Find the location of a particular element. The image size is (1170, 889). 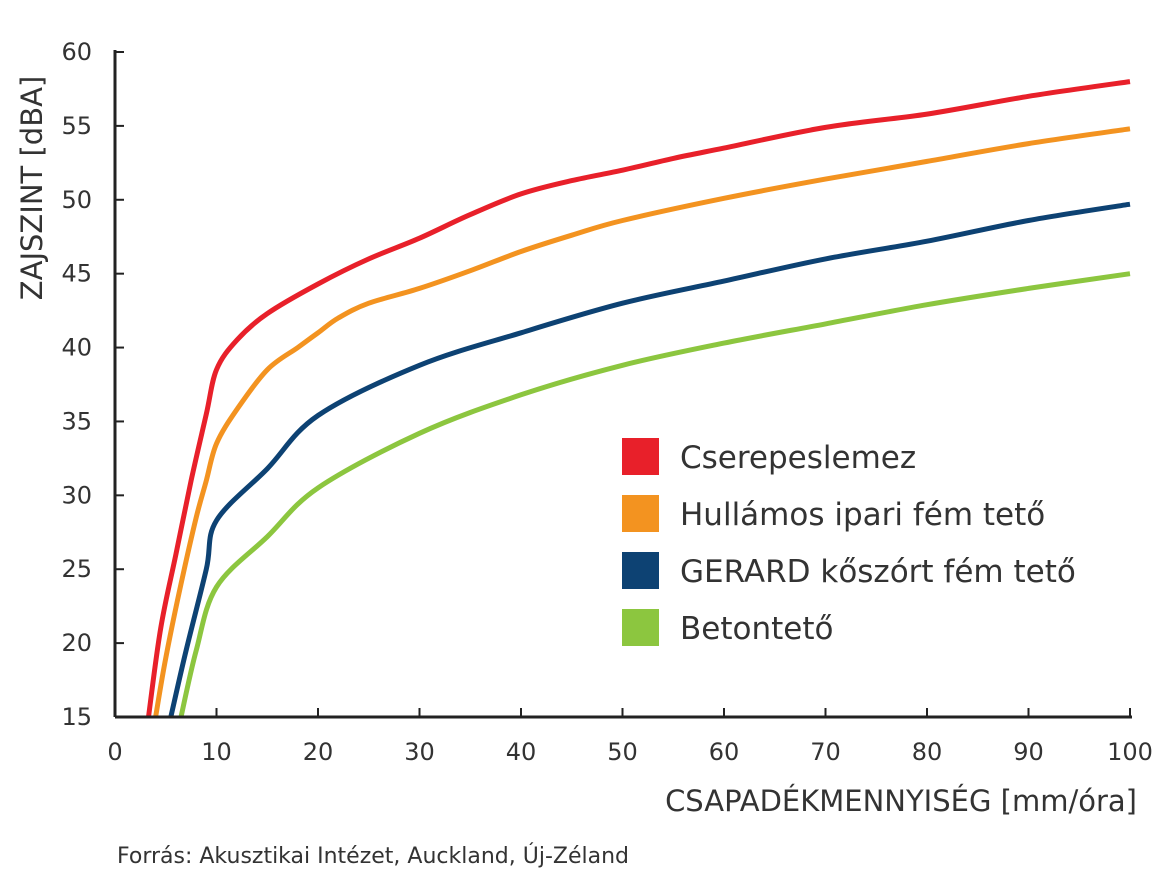

y-tick-label: 40 is located at coordinates (76, 348).